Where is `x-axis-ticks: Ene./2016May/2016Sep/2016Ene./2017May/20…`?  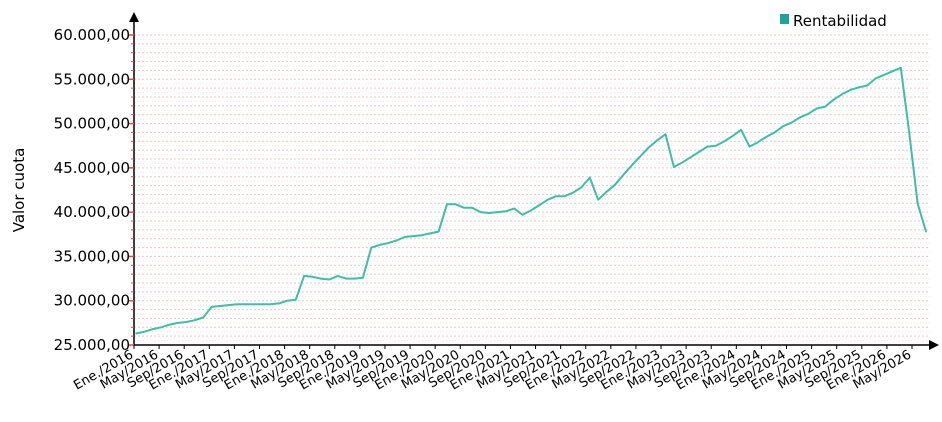
x-axis-ticks: Ene./2016May/2016Sep/2016Ene./2017May/20… is located at coordinates (492, 369).